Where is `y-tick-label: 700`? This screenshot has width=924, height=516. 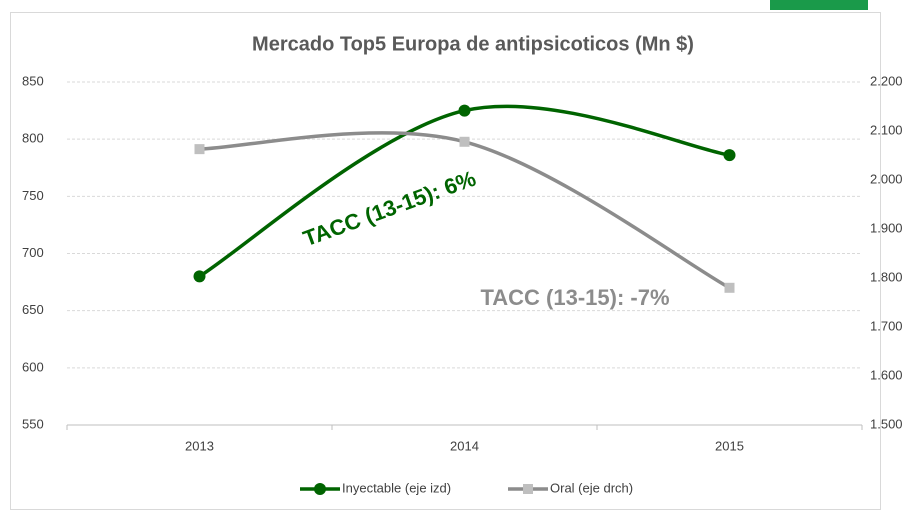 y-tick-label: 700 is located at coordinates (33, 252).